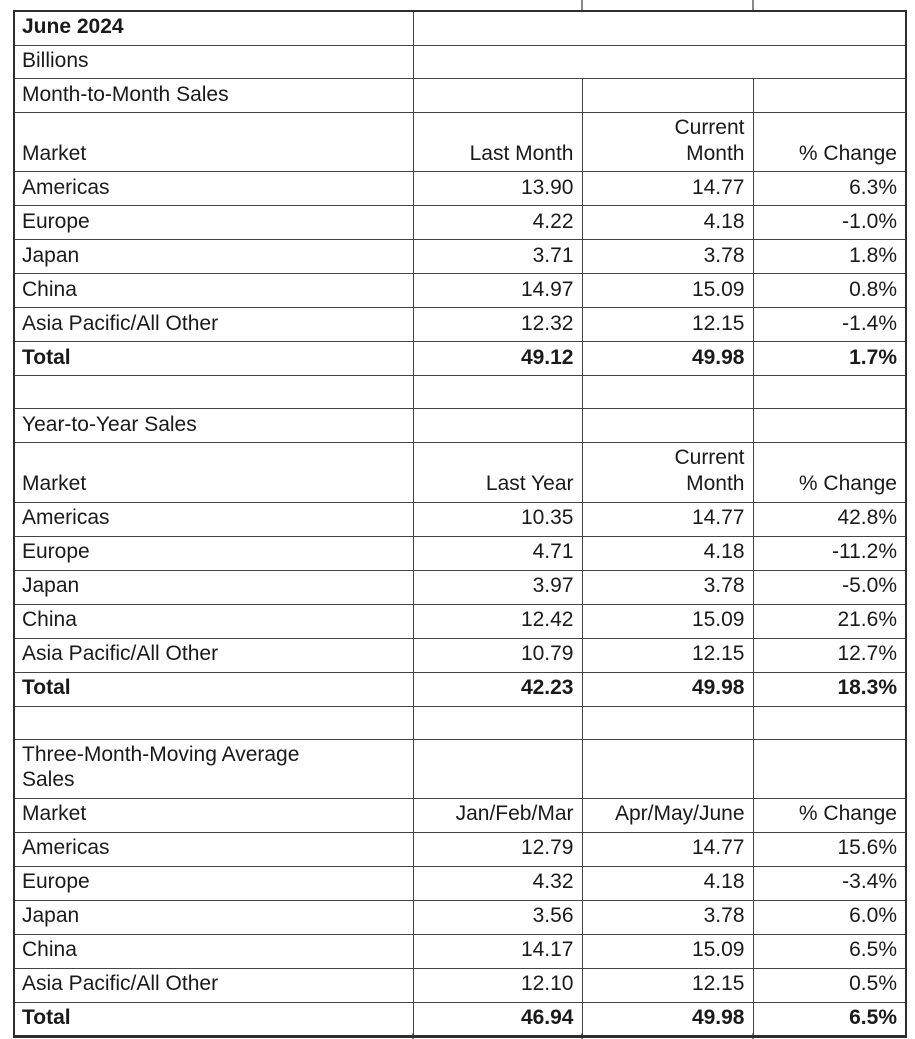  I want to click on total-row: Total 42.23 49.98 18.3%, so click(460, 689).